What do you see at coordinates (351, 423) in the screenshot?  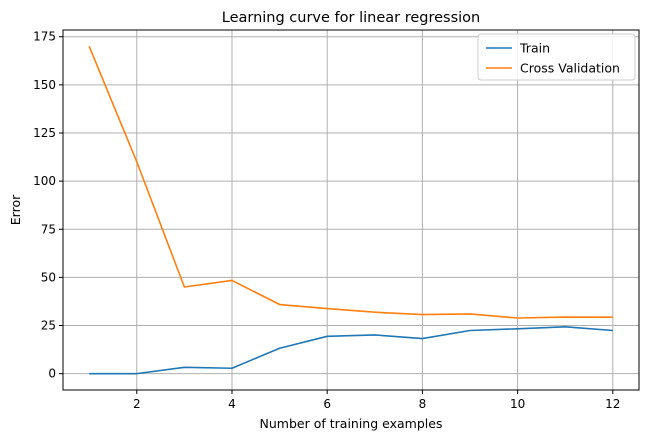 I see `x-axis-label: Number of training examples` at bounding box center [351, 423].